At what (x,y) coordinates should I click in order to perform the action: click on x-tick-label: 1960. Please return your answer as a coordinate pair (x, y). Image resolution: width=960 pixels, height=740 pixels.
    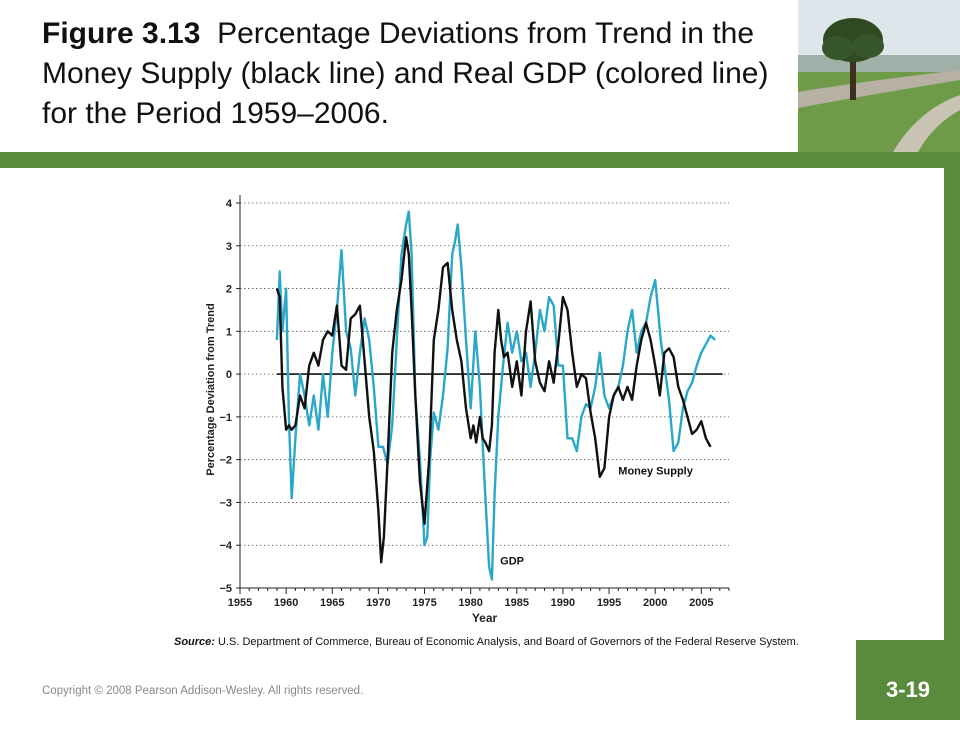
    Looking at the image, I should click on (286, 603).